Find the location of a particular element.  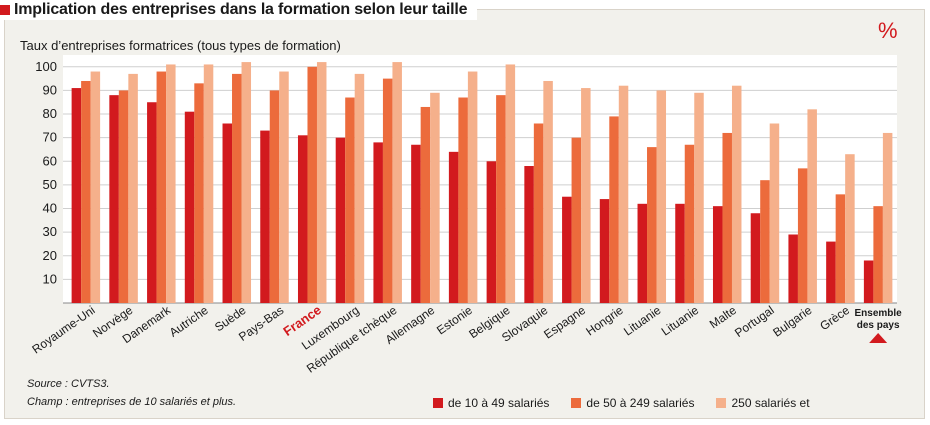

legend-swatch-small is located at coordinates (438, 403).